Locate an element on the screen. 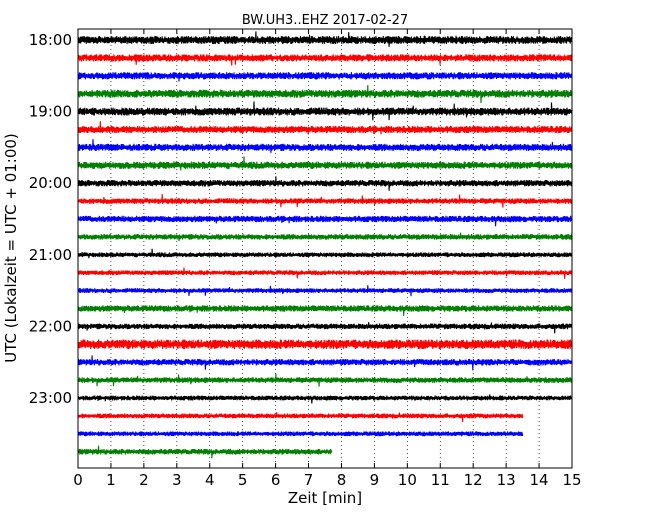 This screenshot has height=520, width=650. y-tick-label: 20:00 is located at coordinates (50, 183).